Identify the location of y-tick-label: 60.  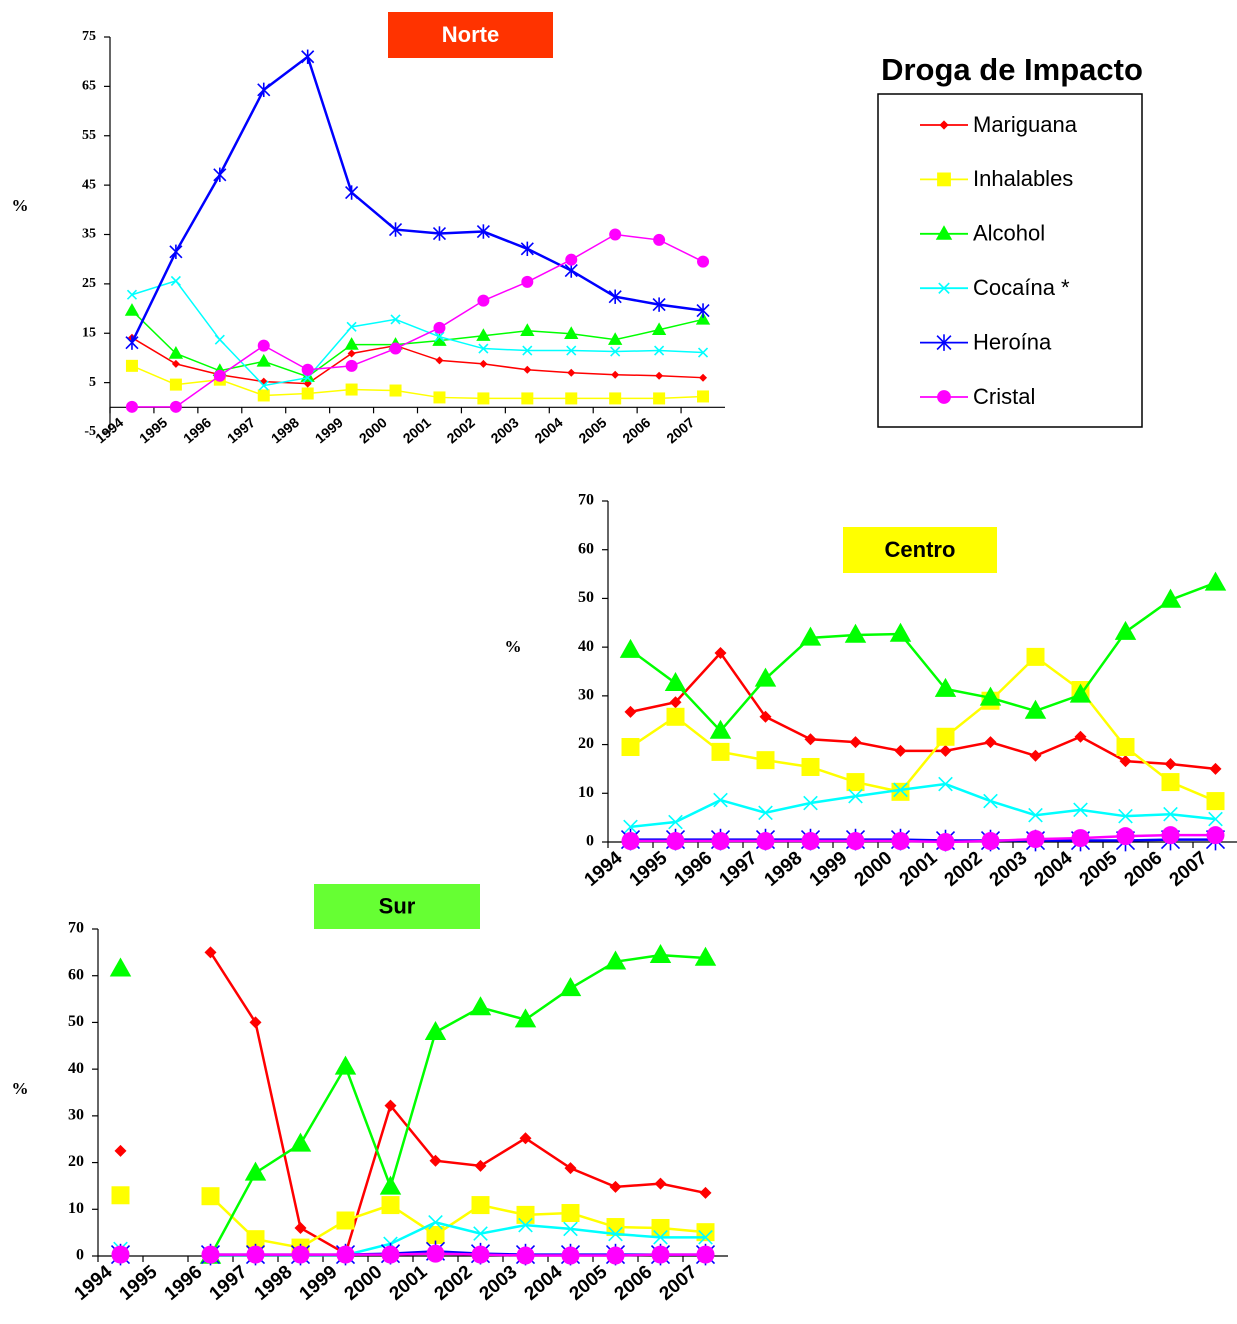
(76, 974).